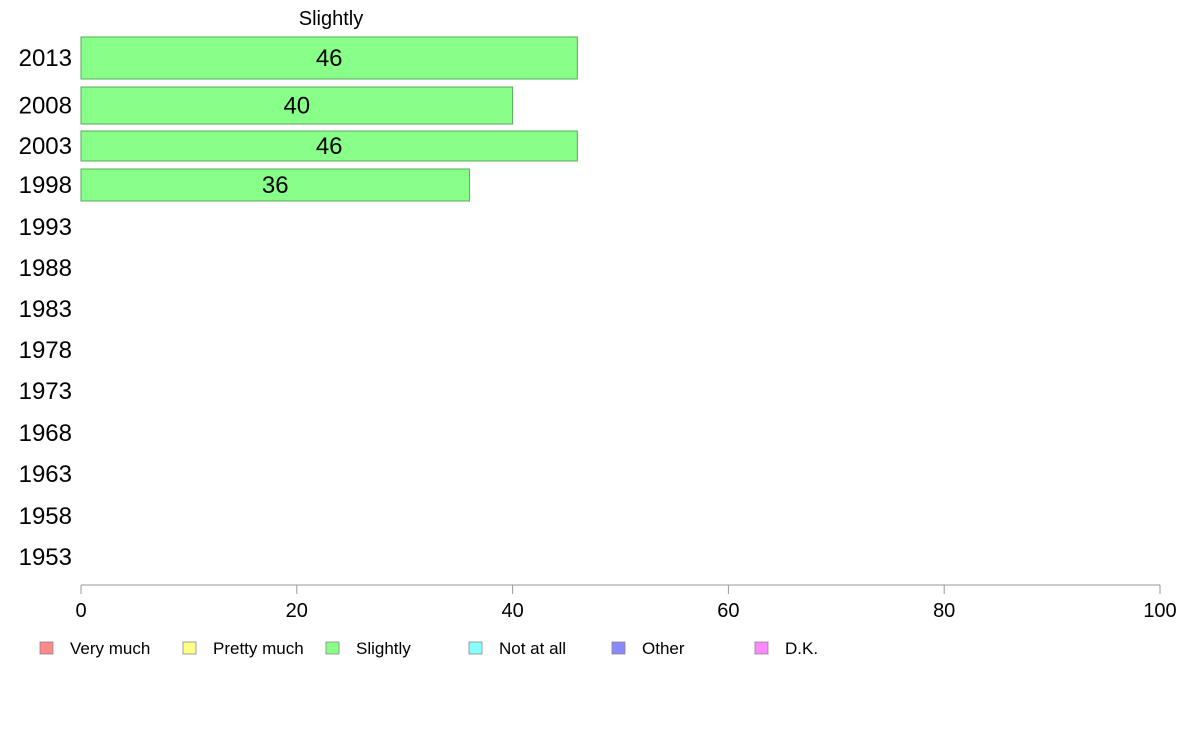 This screenshot has height=736, width=1188. Describe the element at coordinates (331, 19) in the screenshot. I see `chart-title: Slightly` at that location.